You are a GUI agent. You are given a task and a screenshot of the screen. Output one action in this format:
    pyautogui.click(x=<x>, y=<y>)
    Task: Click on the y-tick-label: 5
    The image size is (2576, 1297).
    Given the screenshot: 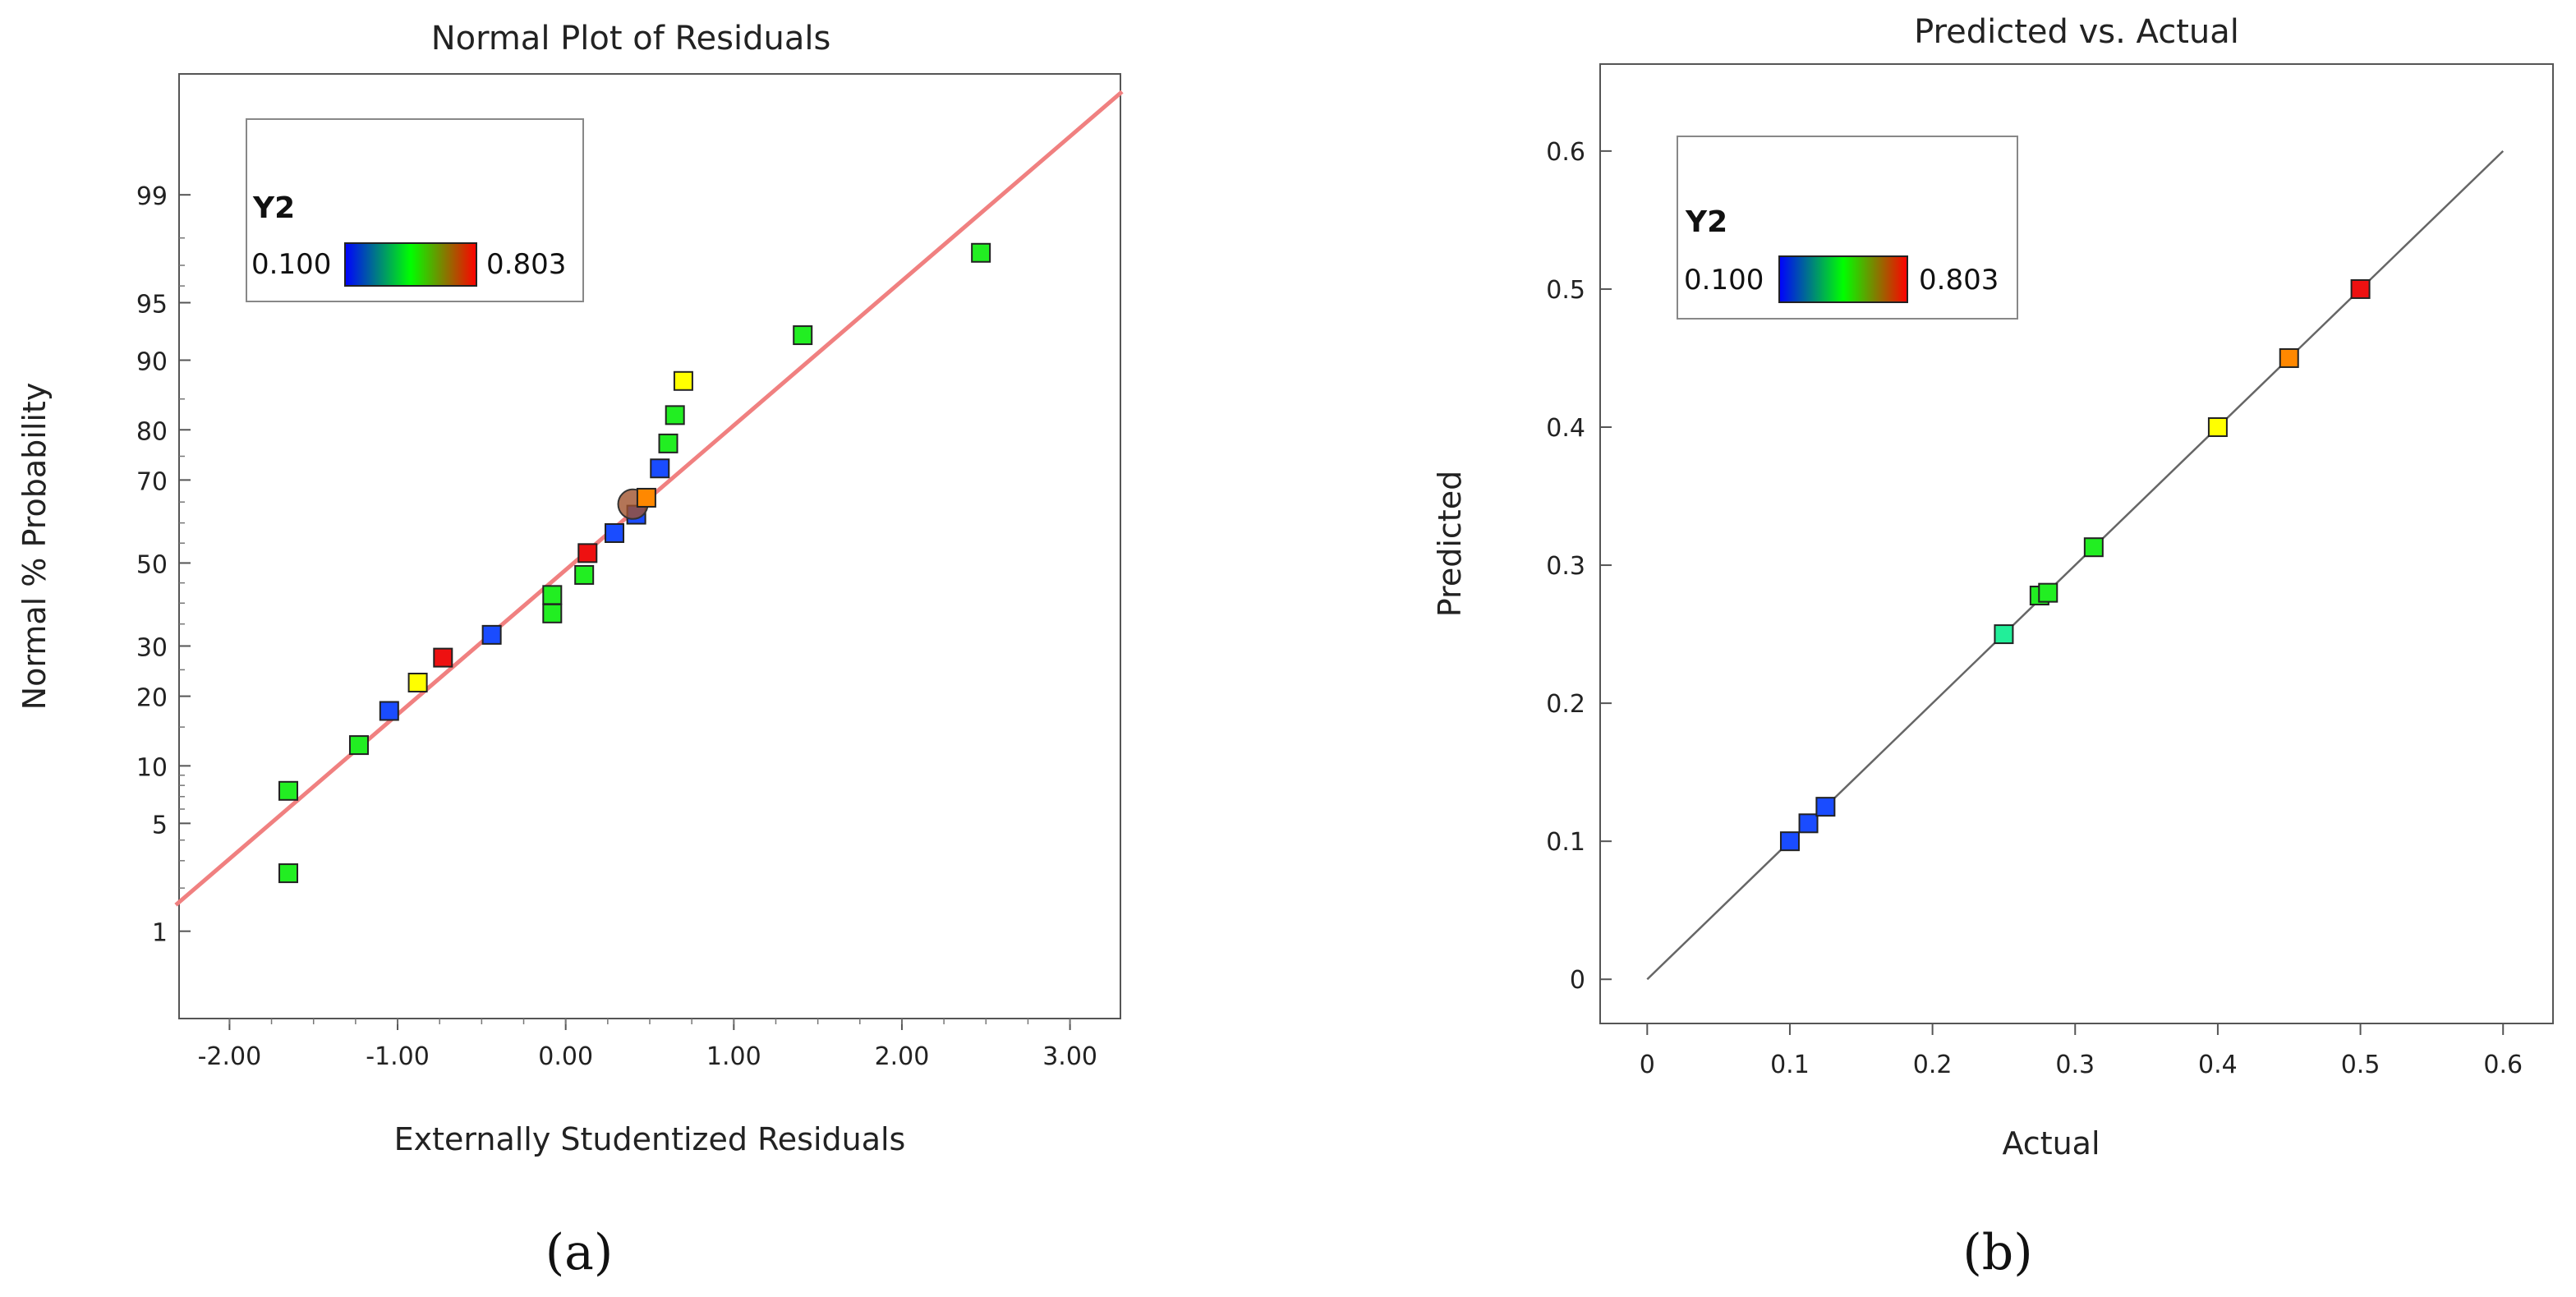 What is the action you would take?
    pyautogui.click(x=160, y=825)
    